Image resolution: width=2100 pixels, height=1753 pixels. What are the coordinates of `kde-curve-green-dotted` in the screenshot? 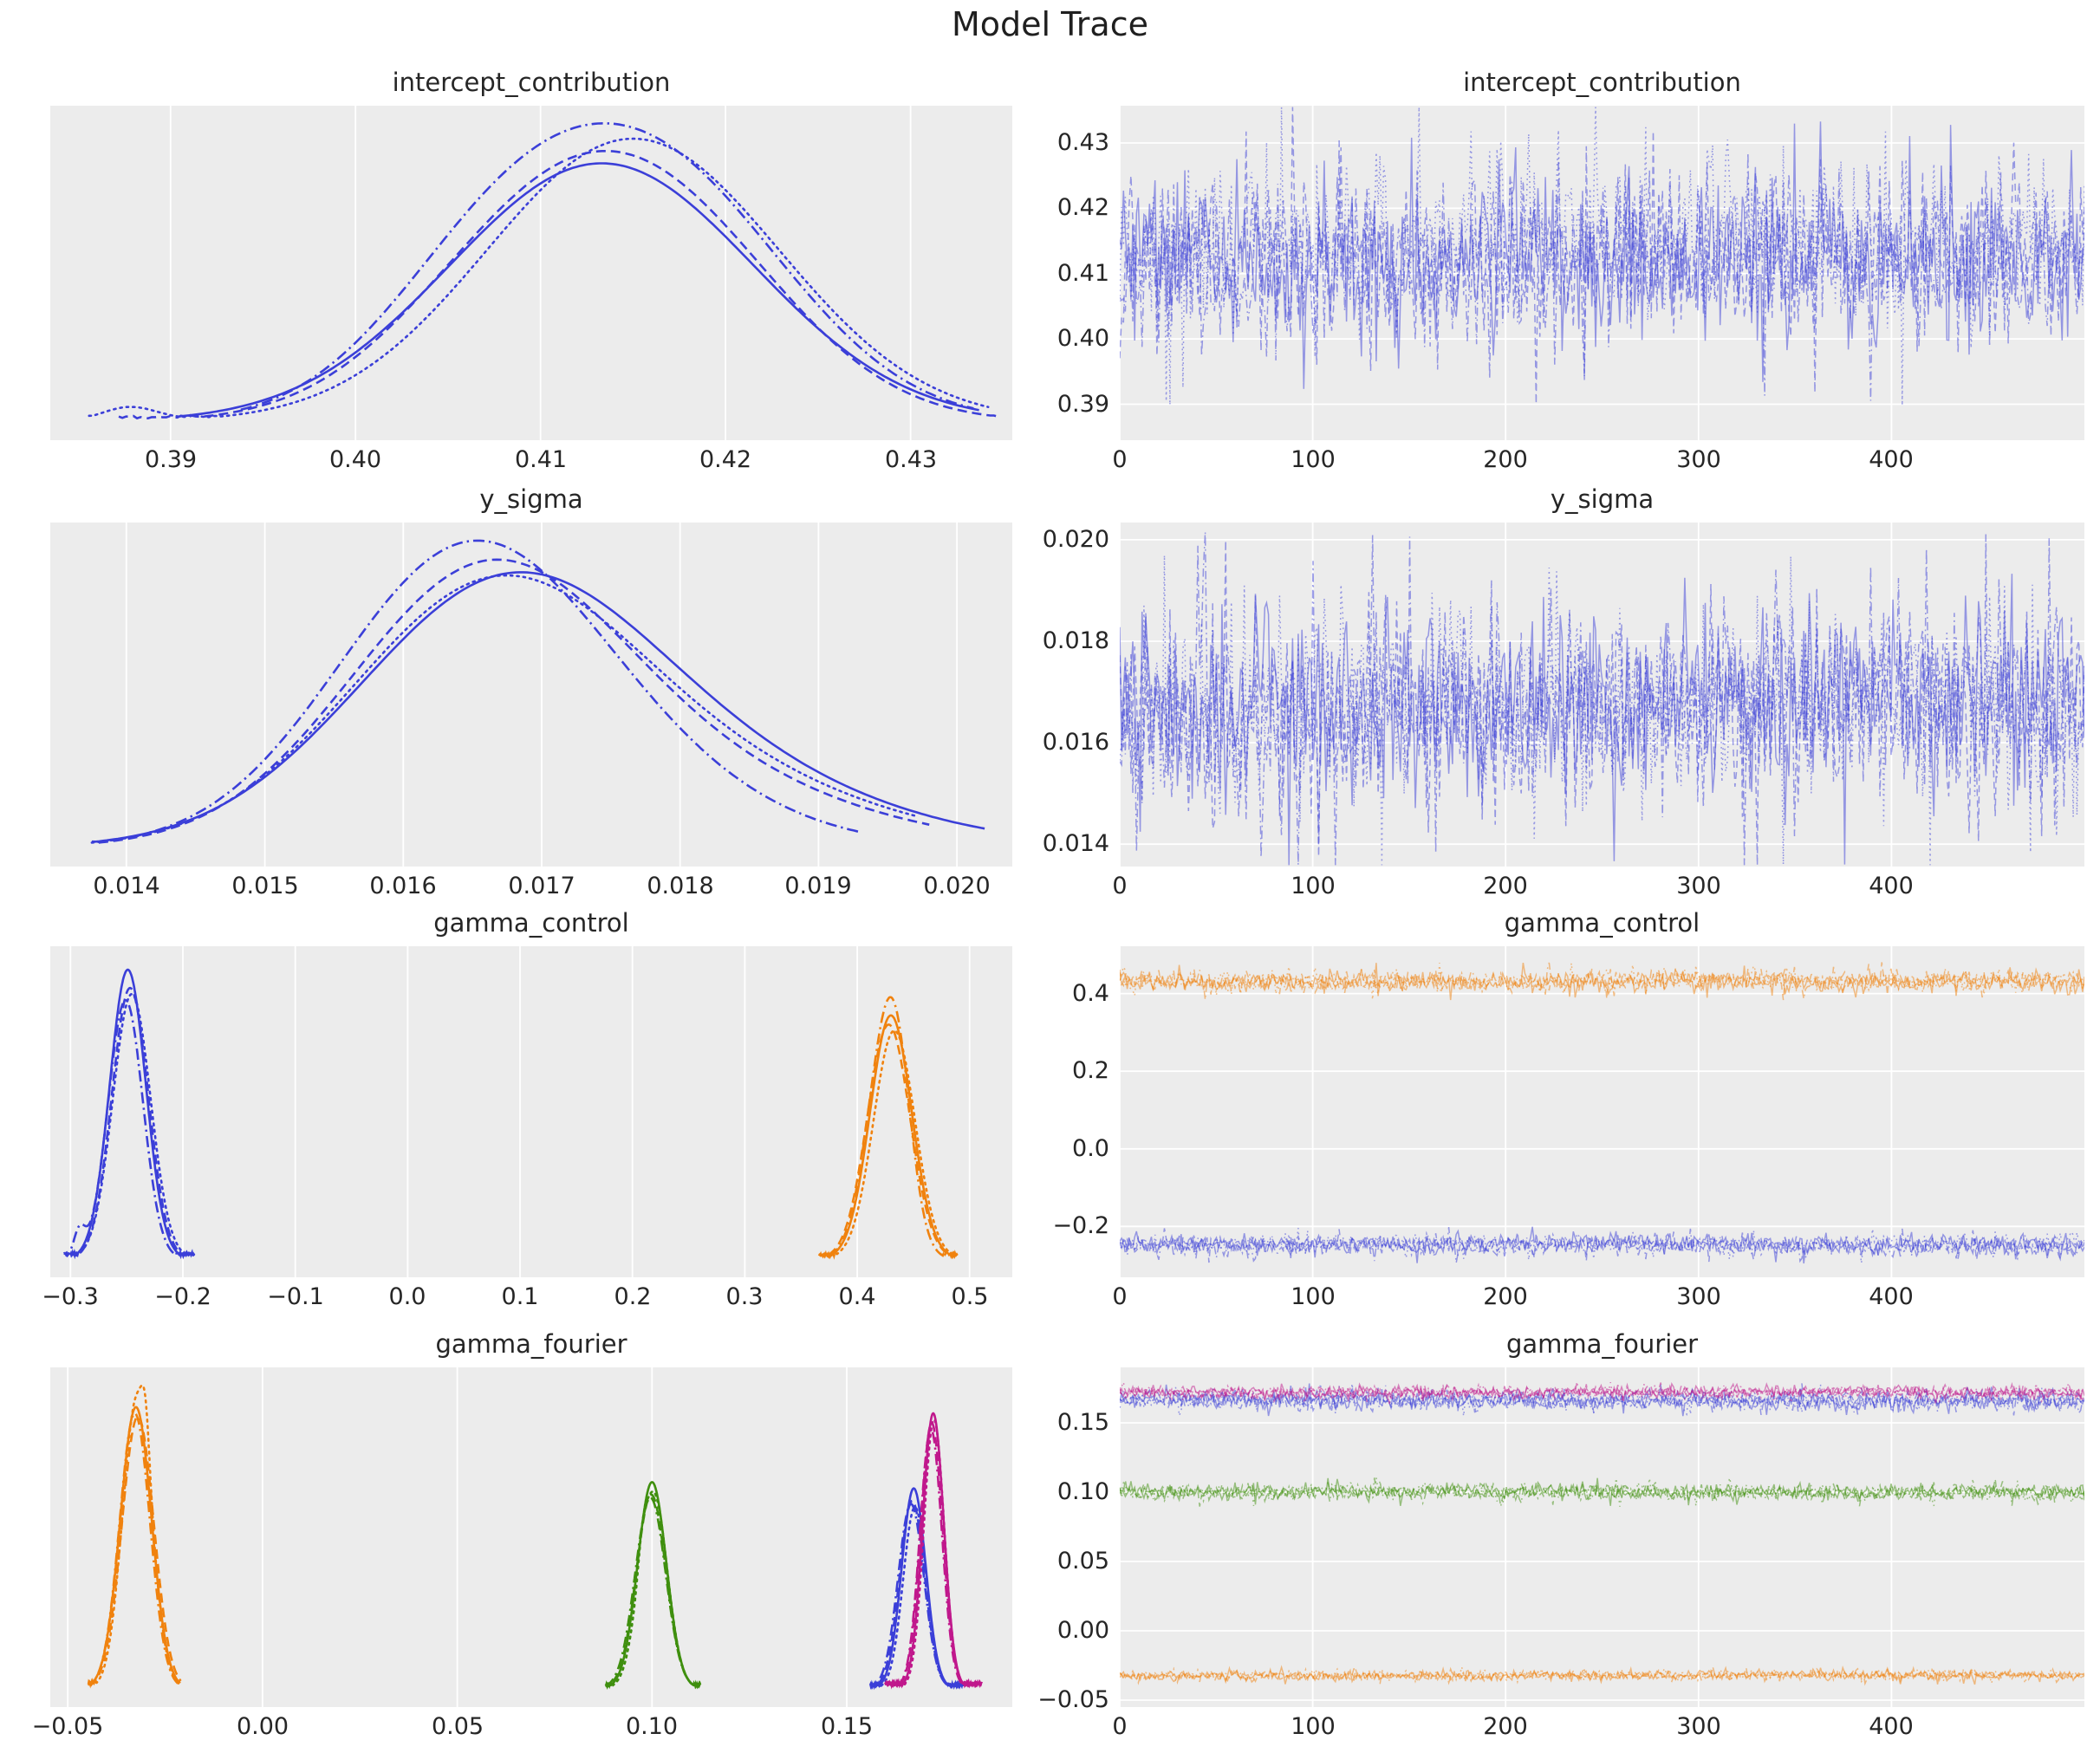 It's located at (653, 1590).